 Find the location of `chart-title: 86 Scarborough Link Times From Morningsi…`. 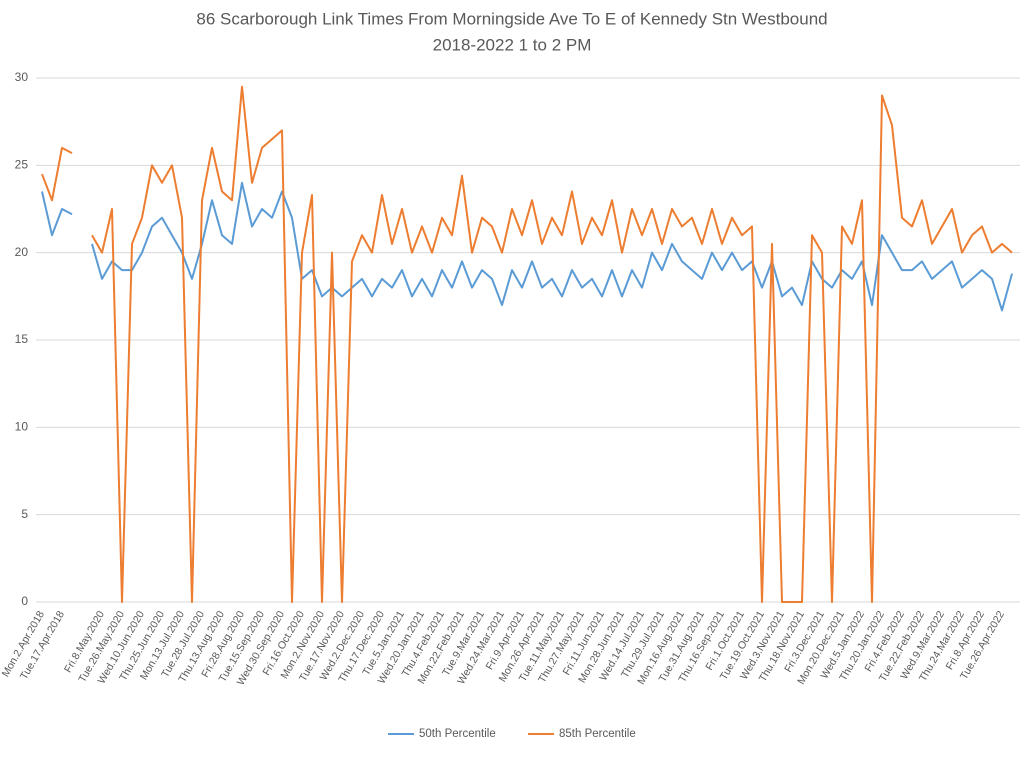

chart-title: 86 Scarborough Link Times From Morningsi… is located at coordinates (511, 18).